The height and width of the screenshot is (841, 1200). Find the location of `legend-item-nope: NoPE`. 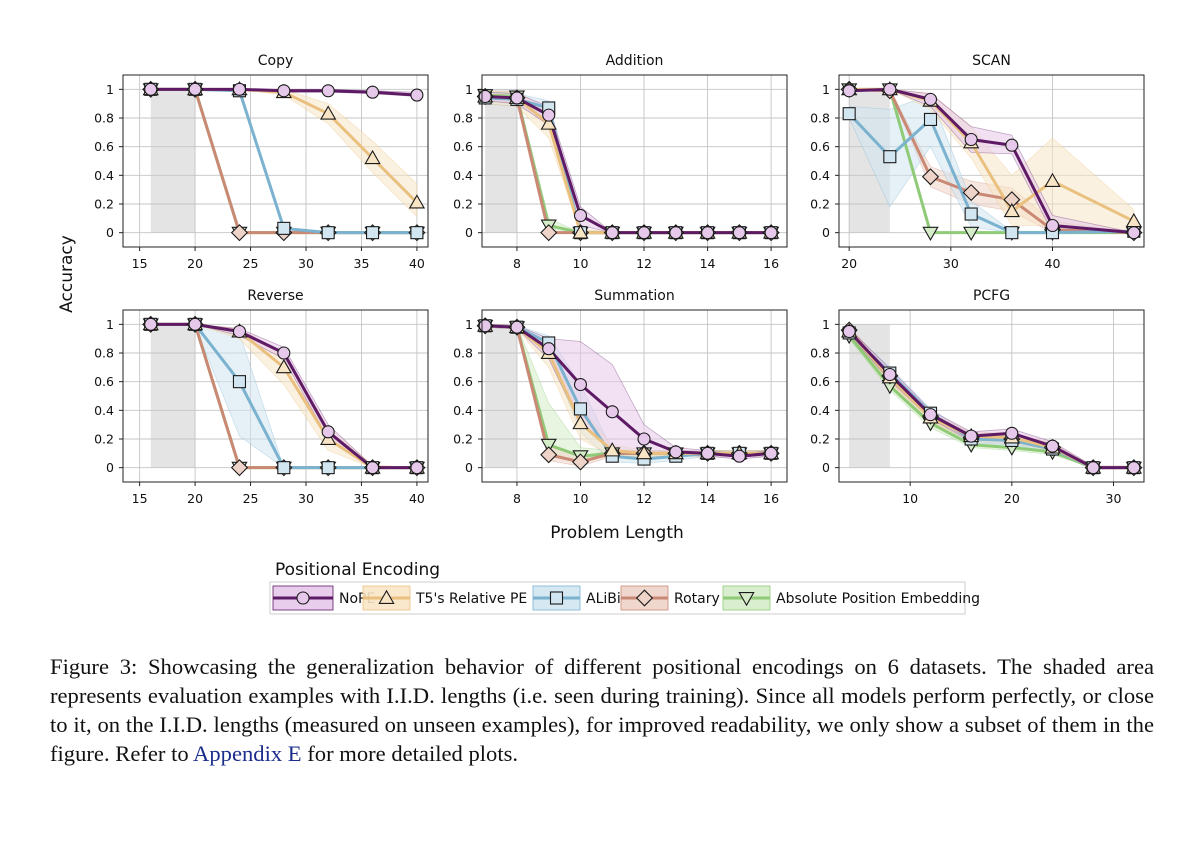

legend-item-nope: NoPE is located at coordinates (323, 598).